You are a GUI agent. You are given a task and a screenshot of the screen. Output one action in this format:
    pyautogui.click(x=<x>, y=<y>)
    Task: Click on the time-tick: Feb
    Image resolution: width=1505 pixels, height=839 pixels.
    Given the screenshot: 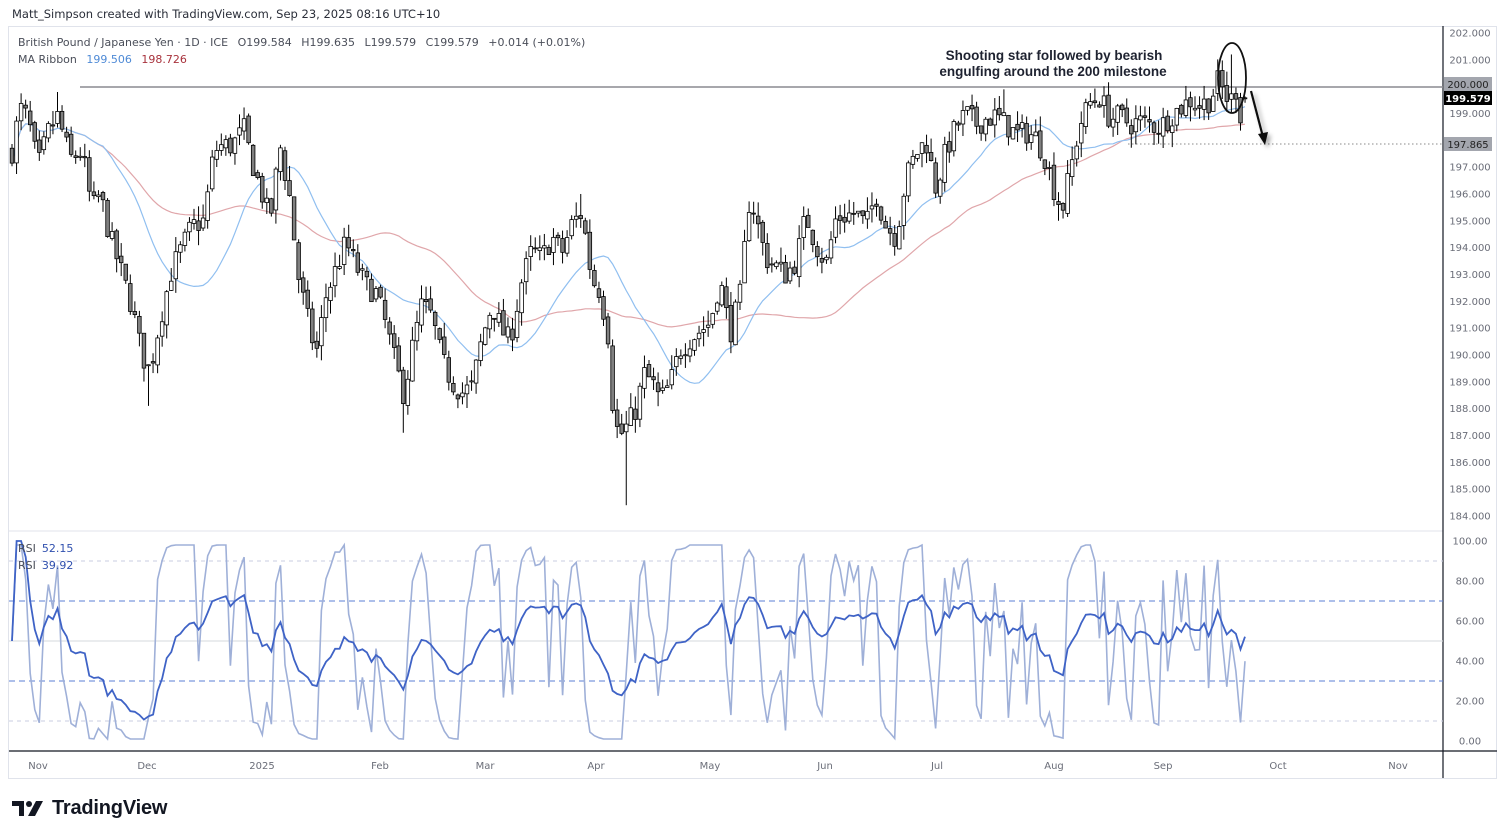 What is the action you would take?
    pyautogui.click(x=380, y=766)
    